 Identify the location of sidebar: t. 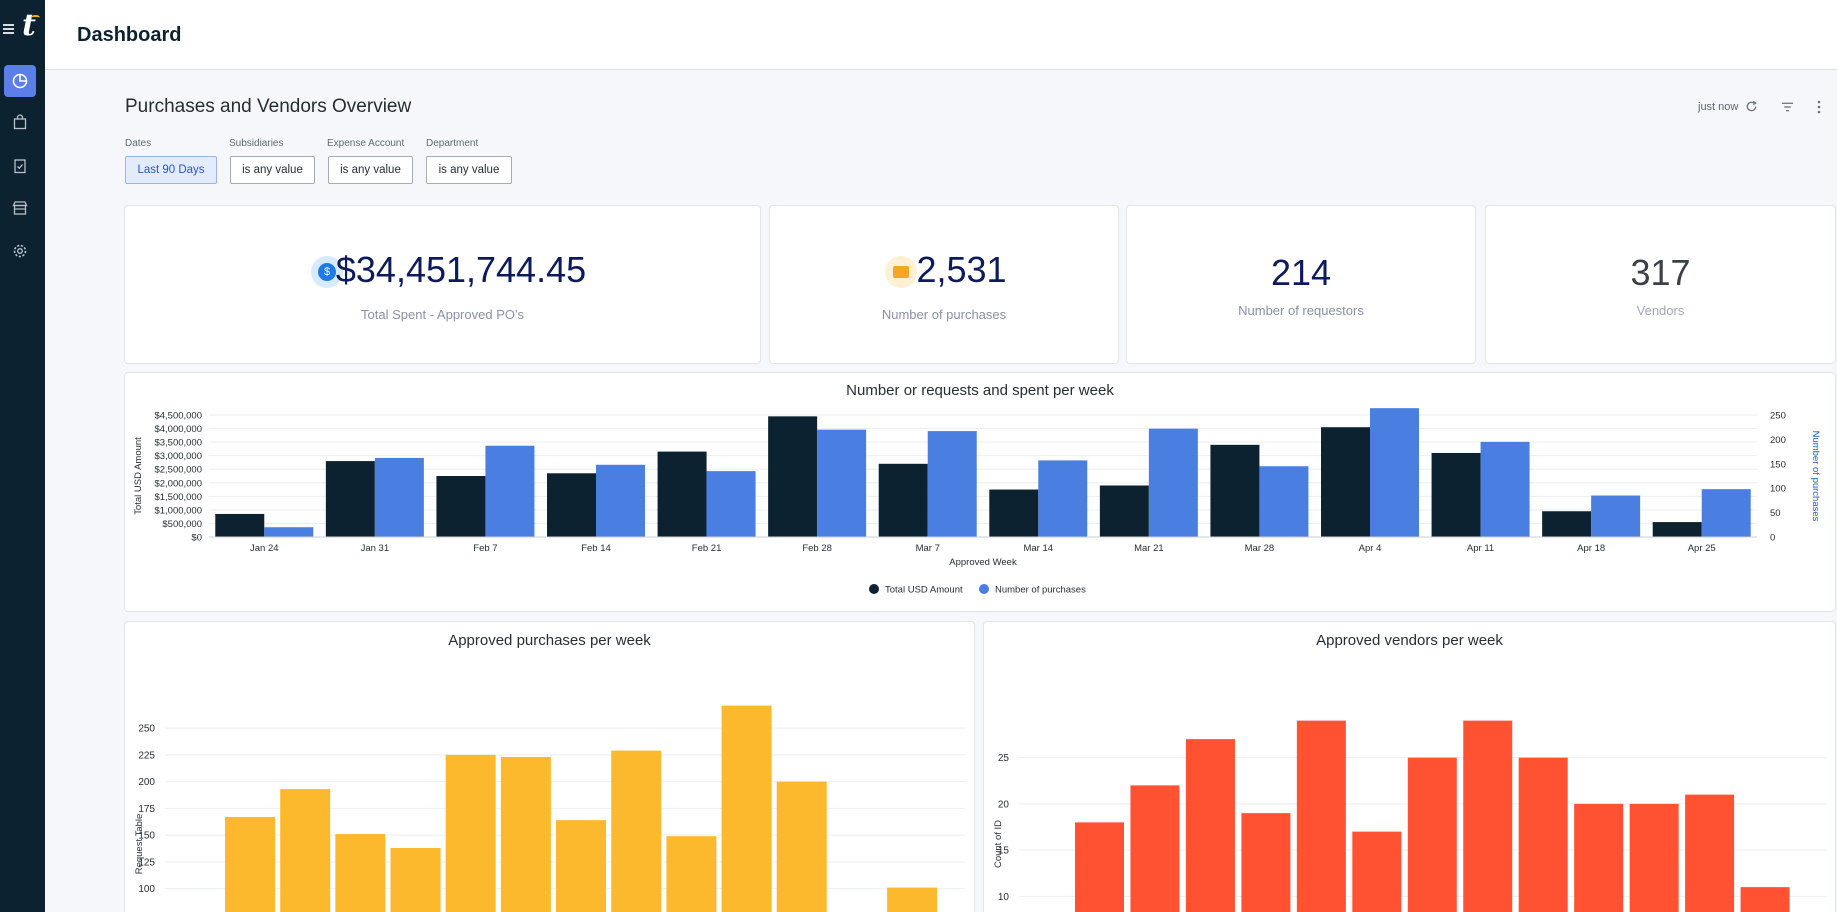
(22, 456).